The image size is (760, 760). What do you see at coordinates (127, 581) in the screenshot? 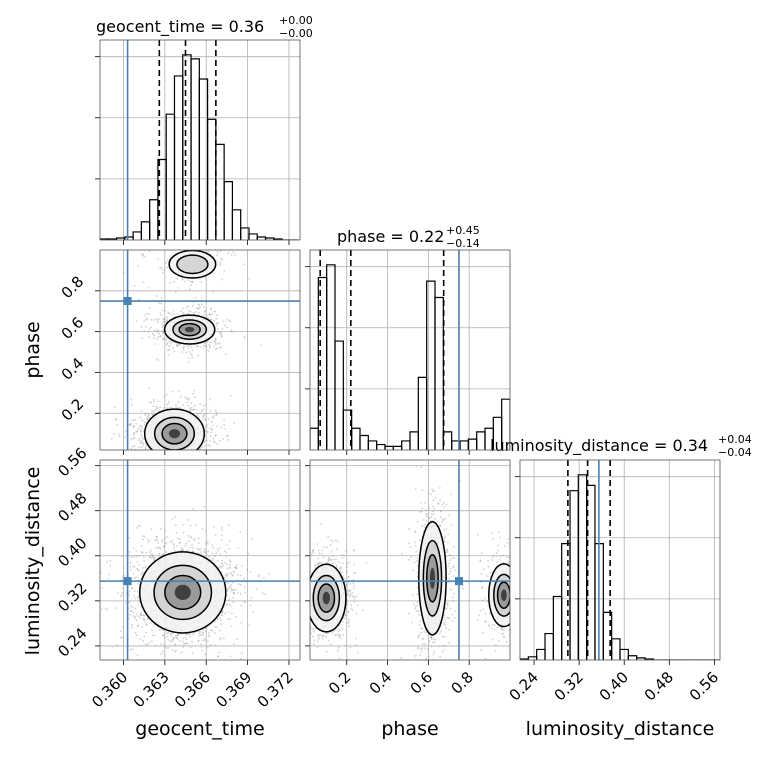
I see `truth-marker` at bounding box center [127, 581].